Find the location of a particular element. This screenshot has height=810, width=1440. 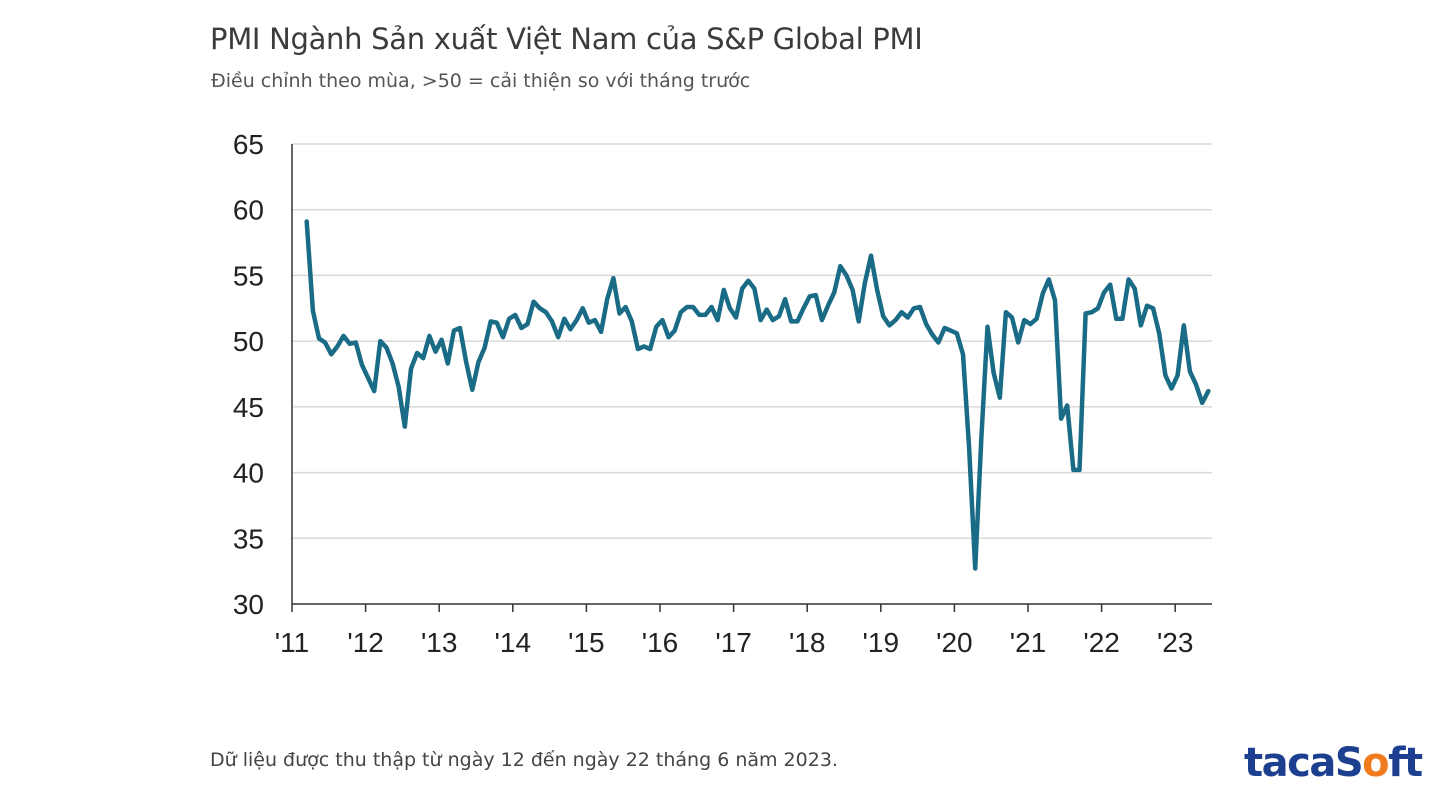

x-tick-label: '22 is located at coordinates (1101, 642).